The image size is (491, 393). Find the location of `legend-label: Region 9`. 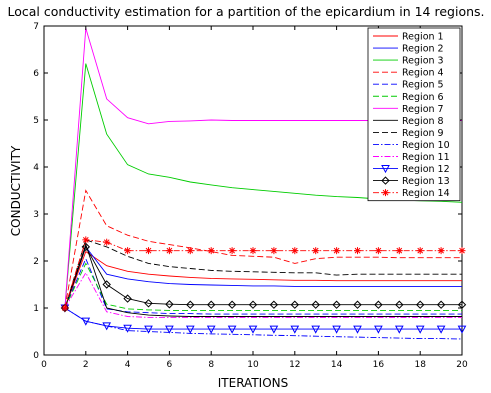

legend-label: Region 9 is located at coordinates (423, 133).